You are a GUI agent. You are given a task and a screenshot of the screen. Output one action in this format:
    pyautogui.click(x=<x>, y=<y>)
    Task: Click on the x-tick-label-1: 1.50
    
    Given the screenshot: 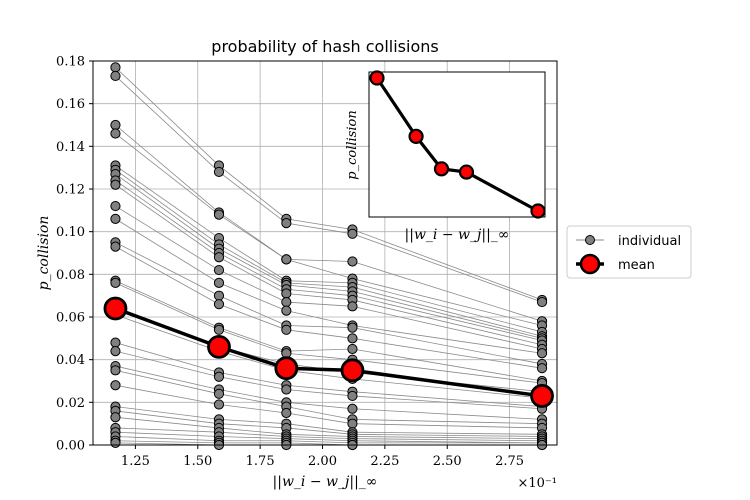 What is the action you would take?
    pyautogui.click(x=197, y=461)
    